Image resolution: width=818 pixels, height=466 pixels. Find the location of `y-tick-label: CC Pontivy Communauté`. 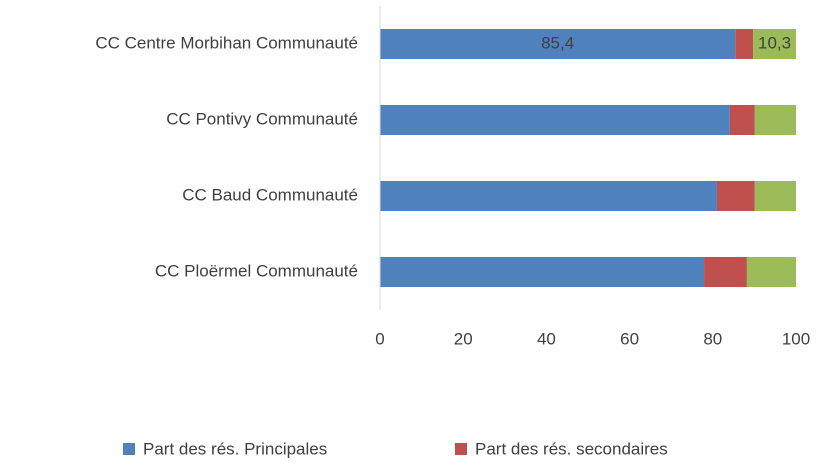

y-tick-label: CC Pontivy Communauté is located at coordinates (262, 118).